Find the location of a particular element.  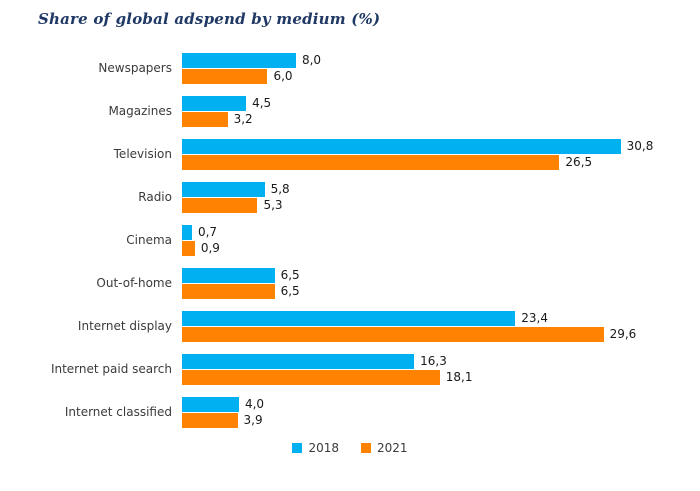

value-label: 5,3 is located at coordinates (273, 205).